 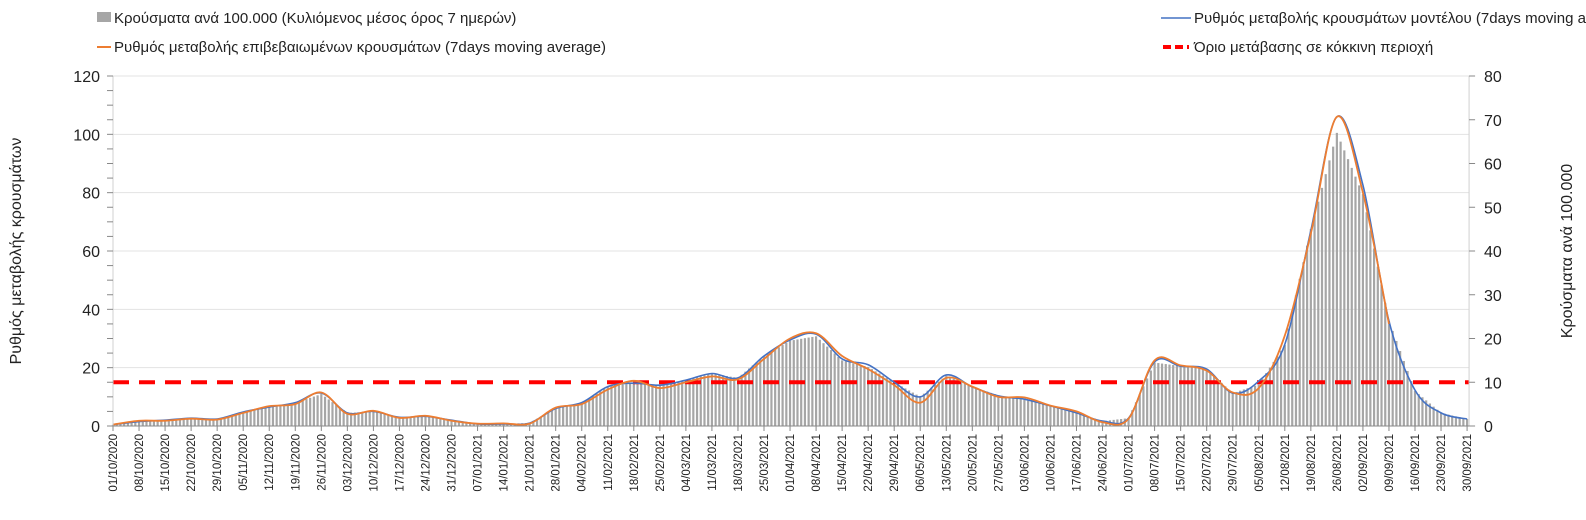 What do you see at coordinates (531, 463) in the screenshot?
I see `x-tick-label: 21/01/2021` at bounding box center [531, 463].